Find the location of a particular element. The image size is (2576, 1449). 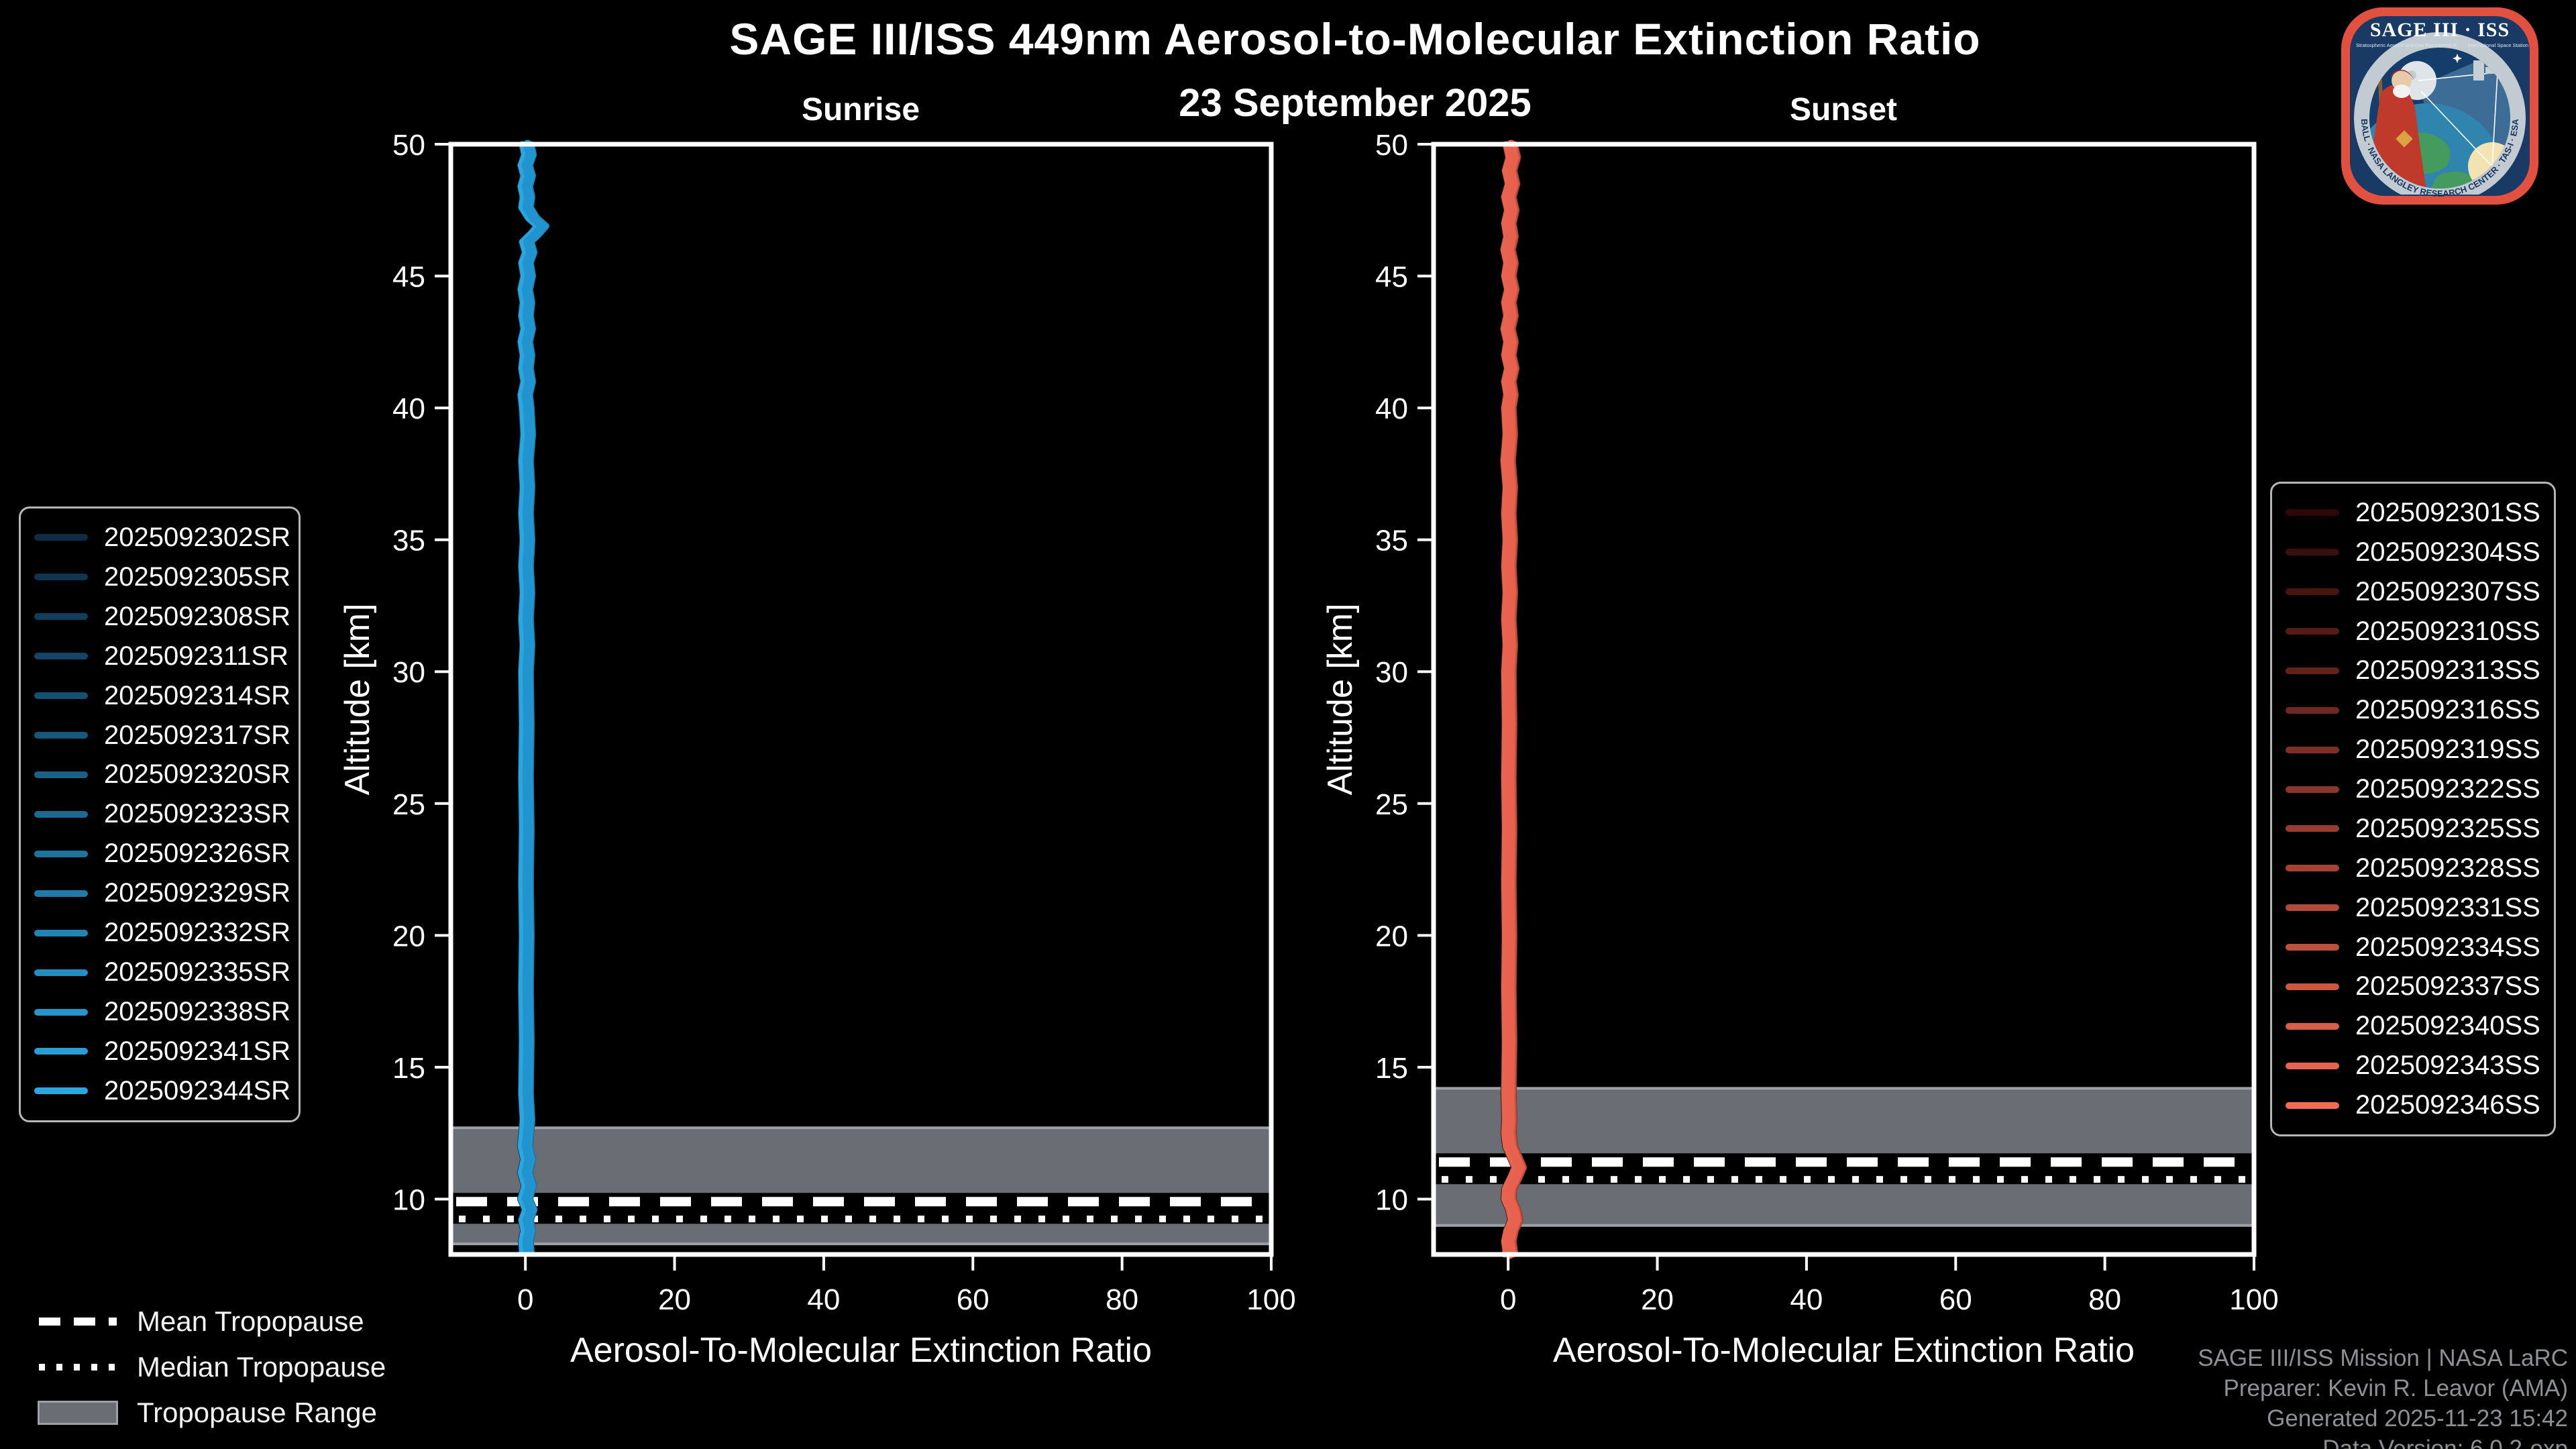

legend-item: 2025092314SR is located at coordinates (162, 696).